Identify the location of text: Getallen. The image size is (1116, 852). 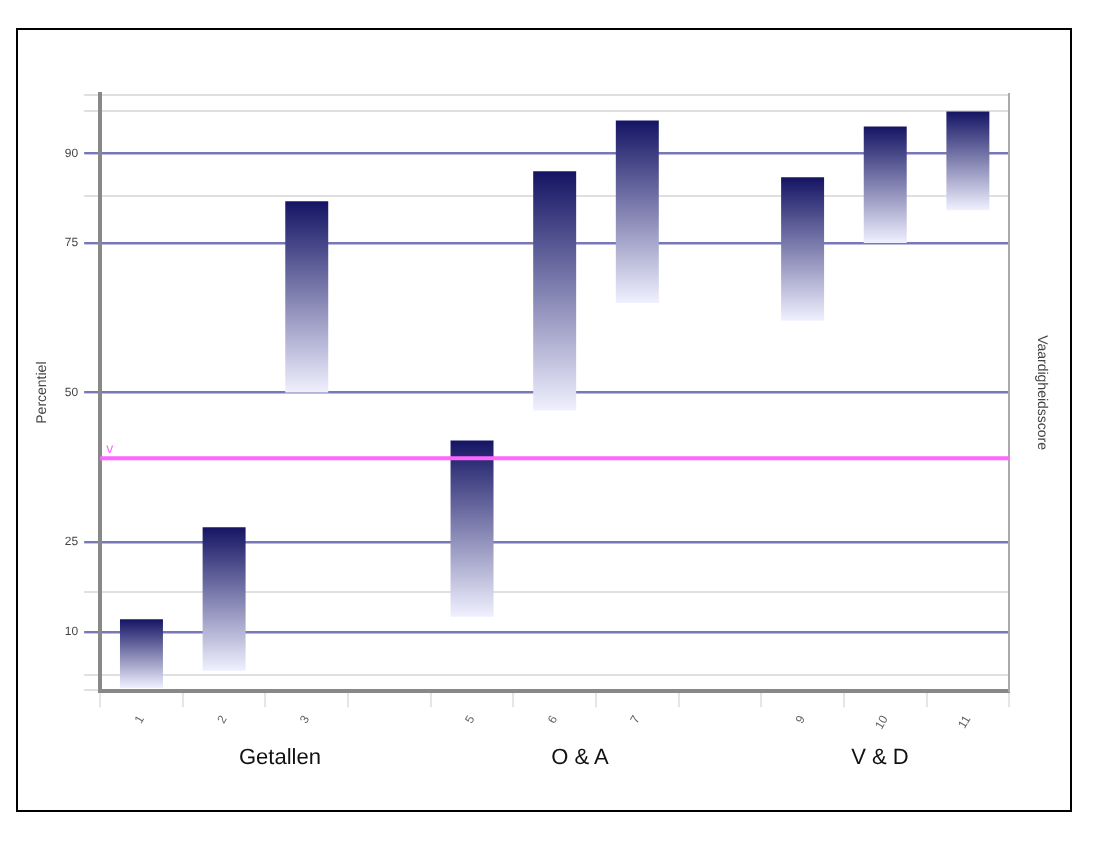
(280, 758).